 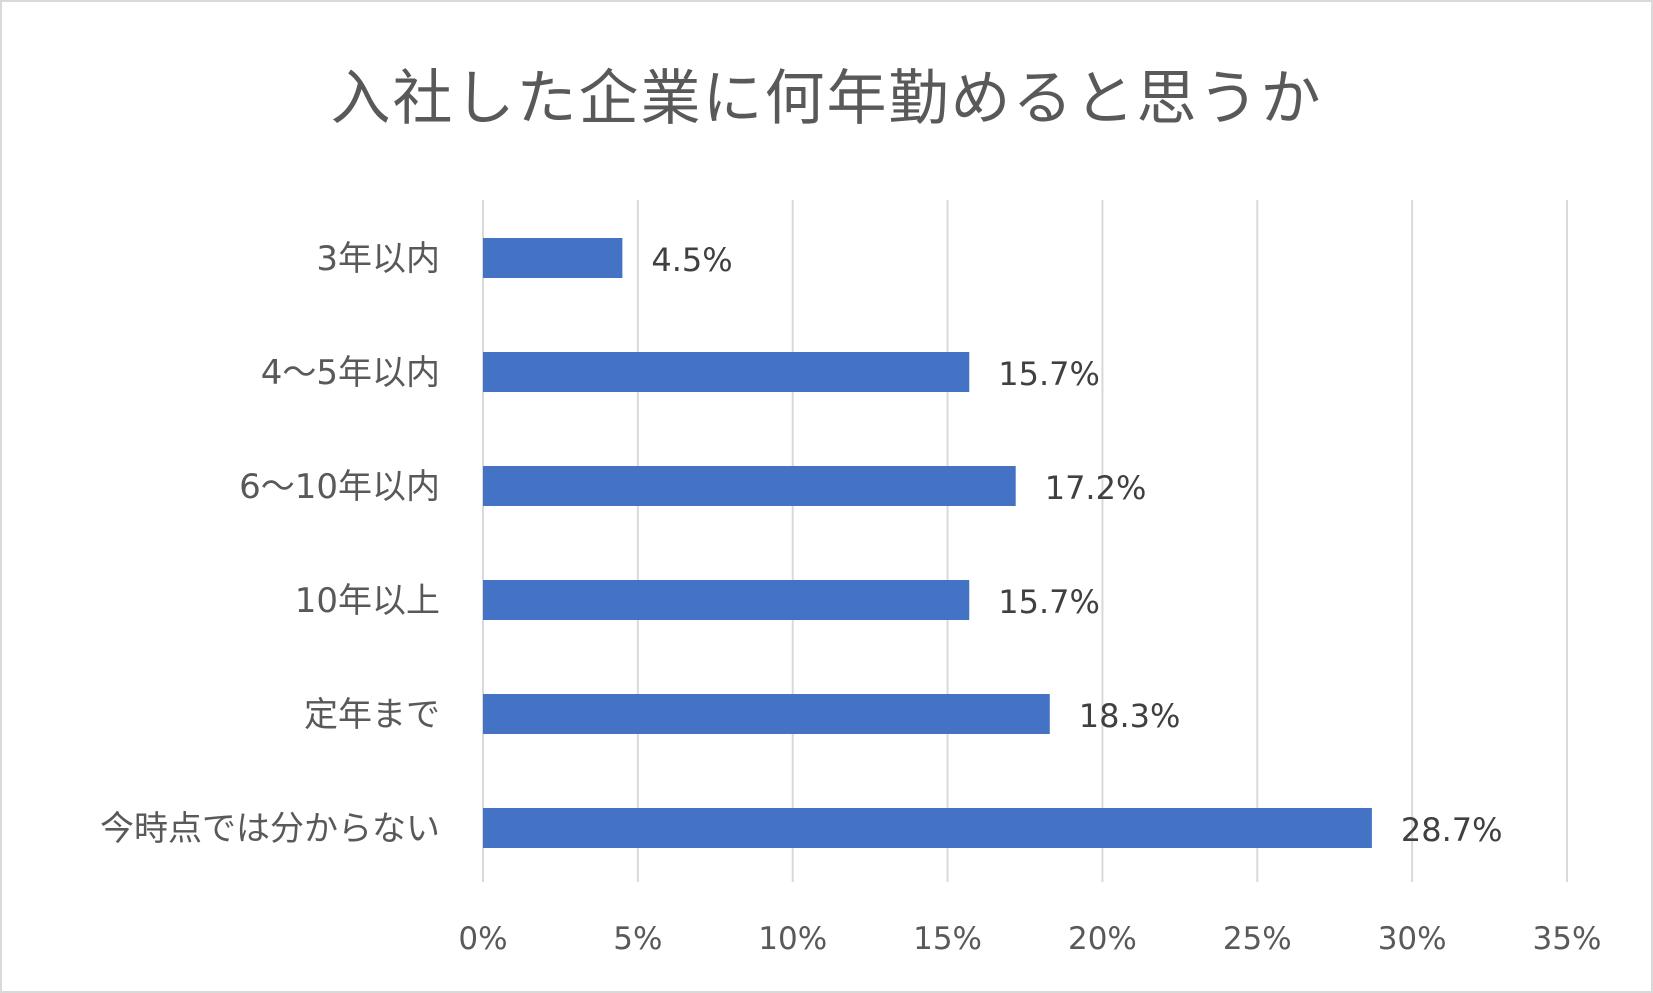 I want to click on data-label: 18.3%, so click(x=1130, y=716).